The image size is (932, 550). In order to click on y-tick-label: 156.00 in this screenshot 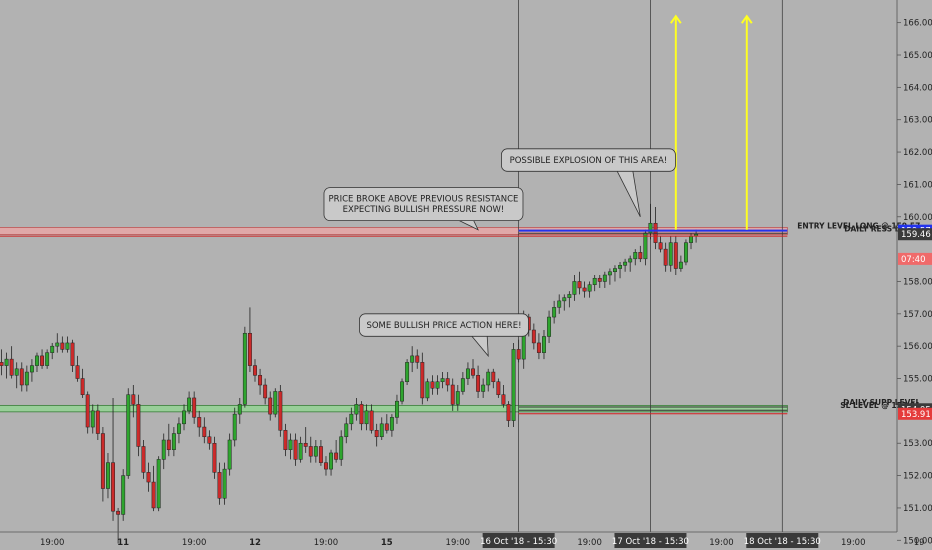, I will do `click(917, 347)`.